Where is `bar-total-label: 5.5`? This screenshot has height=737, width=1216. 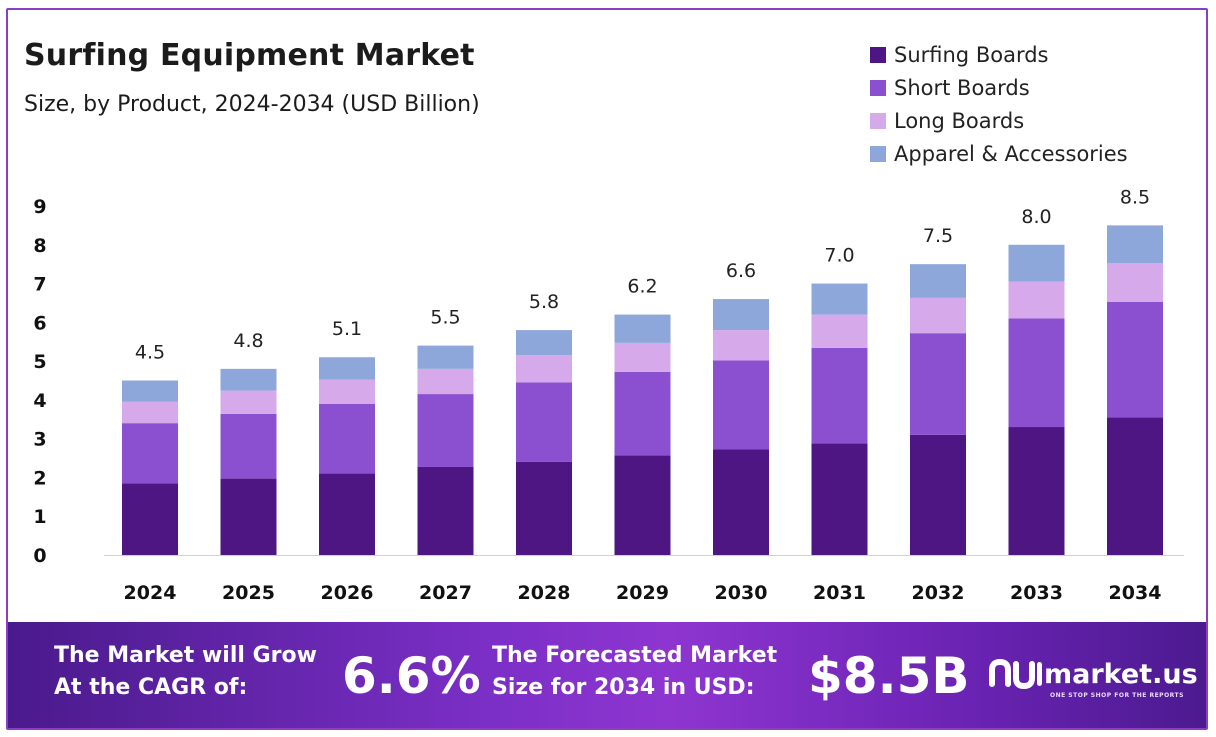
bar-total-label: 5.5 is located at coordinates (445, 318).